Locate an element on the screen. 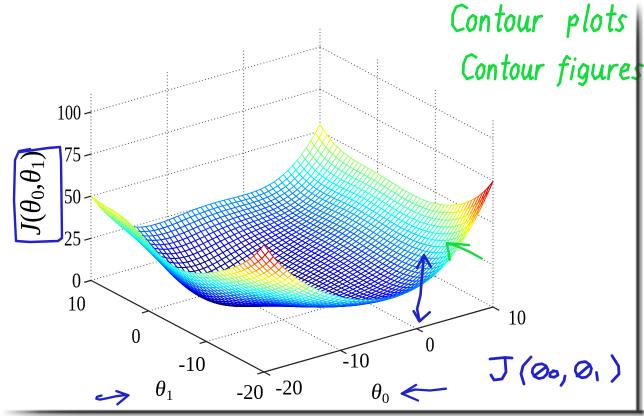 The height and width of the screenshot is (416, 644). svg-text: θ0 is located at coordinates (380, 393).